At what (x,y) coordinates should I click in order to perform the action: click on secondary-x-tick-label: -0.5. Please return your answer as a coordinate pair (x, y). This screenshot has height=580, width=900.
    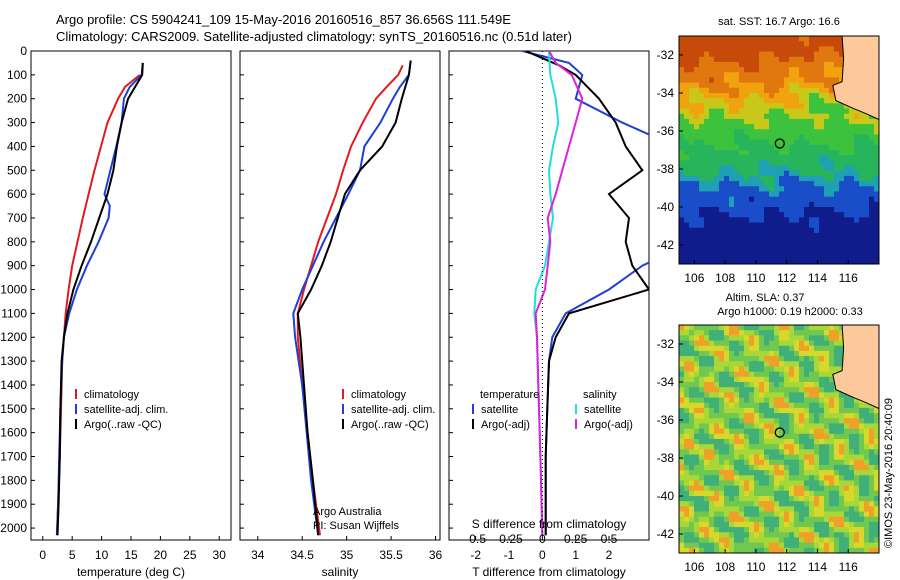
    Looking at the image, I should click on (475, 539).